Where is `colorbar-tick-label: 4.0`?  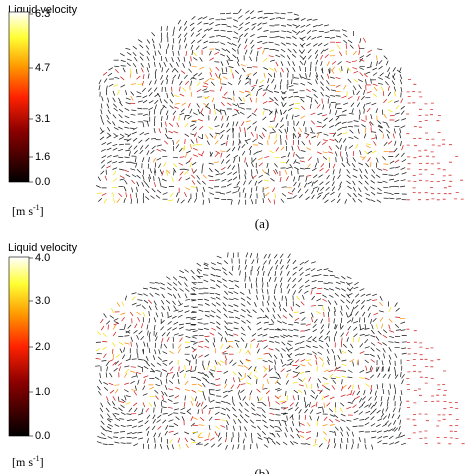 colorbar-tick-label: 4.0 is located at coordinates (42, 258).